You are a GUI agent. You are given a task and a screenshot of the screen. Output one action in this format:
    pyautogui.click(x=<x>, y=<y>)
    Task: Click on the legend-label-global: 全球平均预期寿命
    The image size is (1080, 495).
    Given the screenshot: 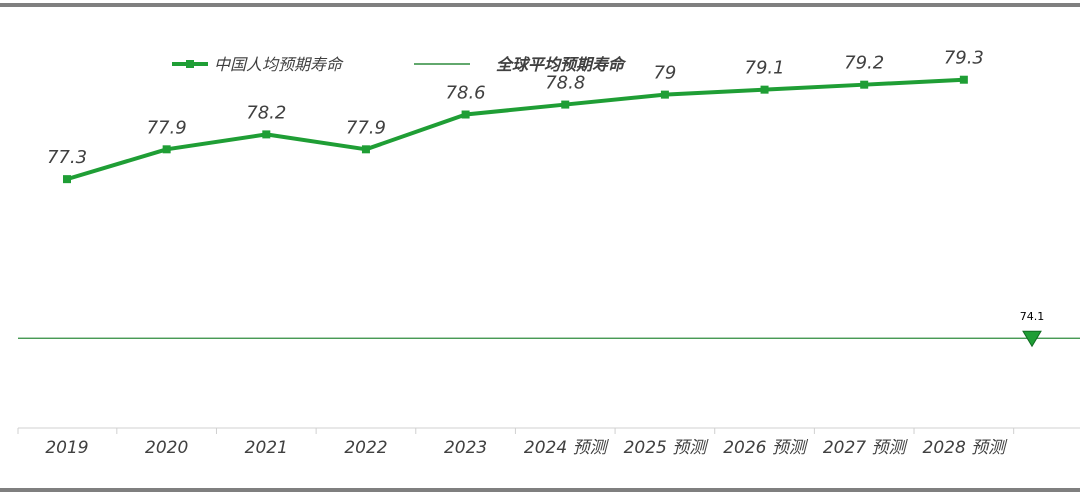 What is the action you would take?
    pyautogui.click(x=561, y=64)
    